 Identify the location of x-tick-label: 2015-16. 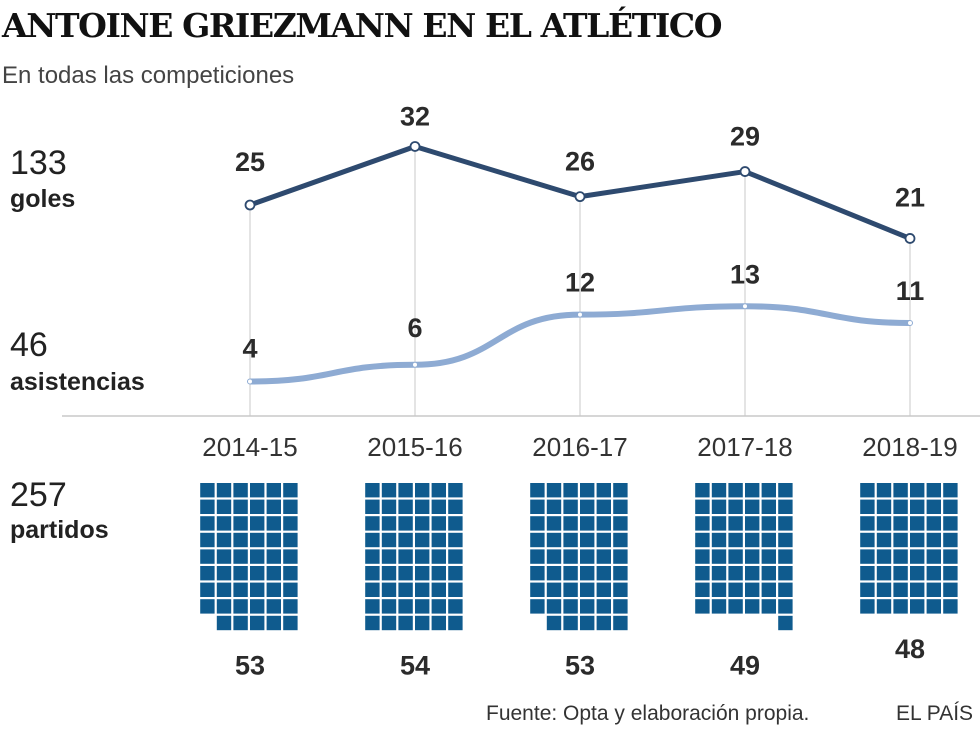
(414, 447).